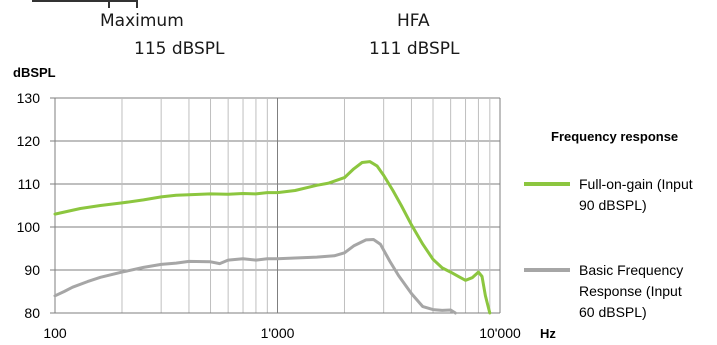  I want to click on y-tick-label: 110, so click(29, 184).